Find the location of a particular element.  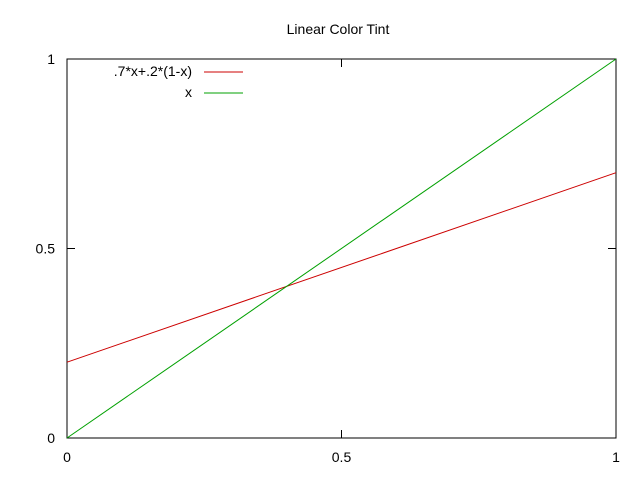

x-tick-label-0: 0 is located at coordinates (67, 457).